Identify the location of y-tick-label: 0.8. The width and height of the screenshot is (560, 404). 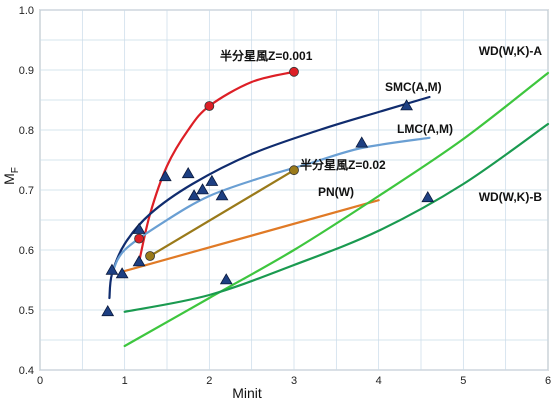
(26, 131).